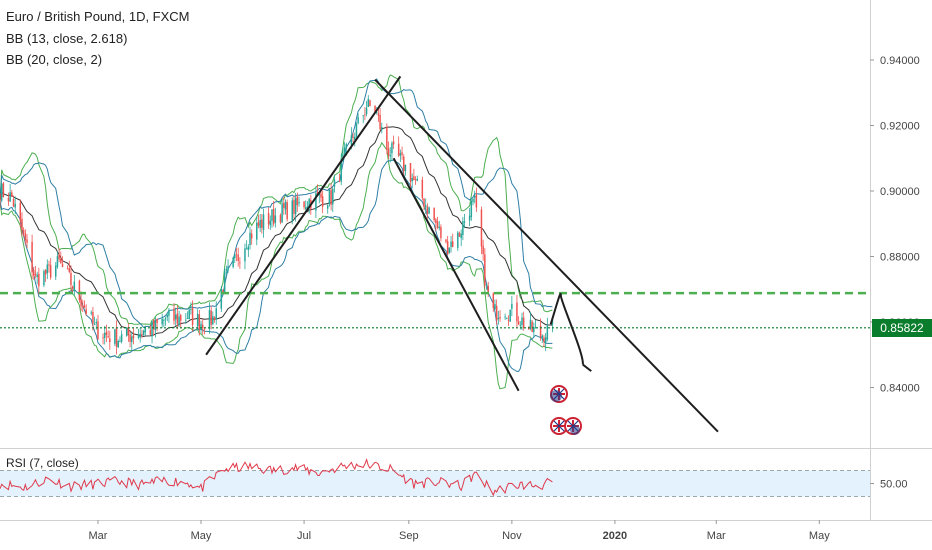 The width and height of the screenshot is (932, 550). What do you see at coordinates (894, 485) in the screenshot?
I see `rsi-tick-label: 50.00` at bounding box center [894, 485].